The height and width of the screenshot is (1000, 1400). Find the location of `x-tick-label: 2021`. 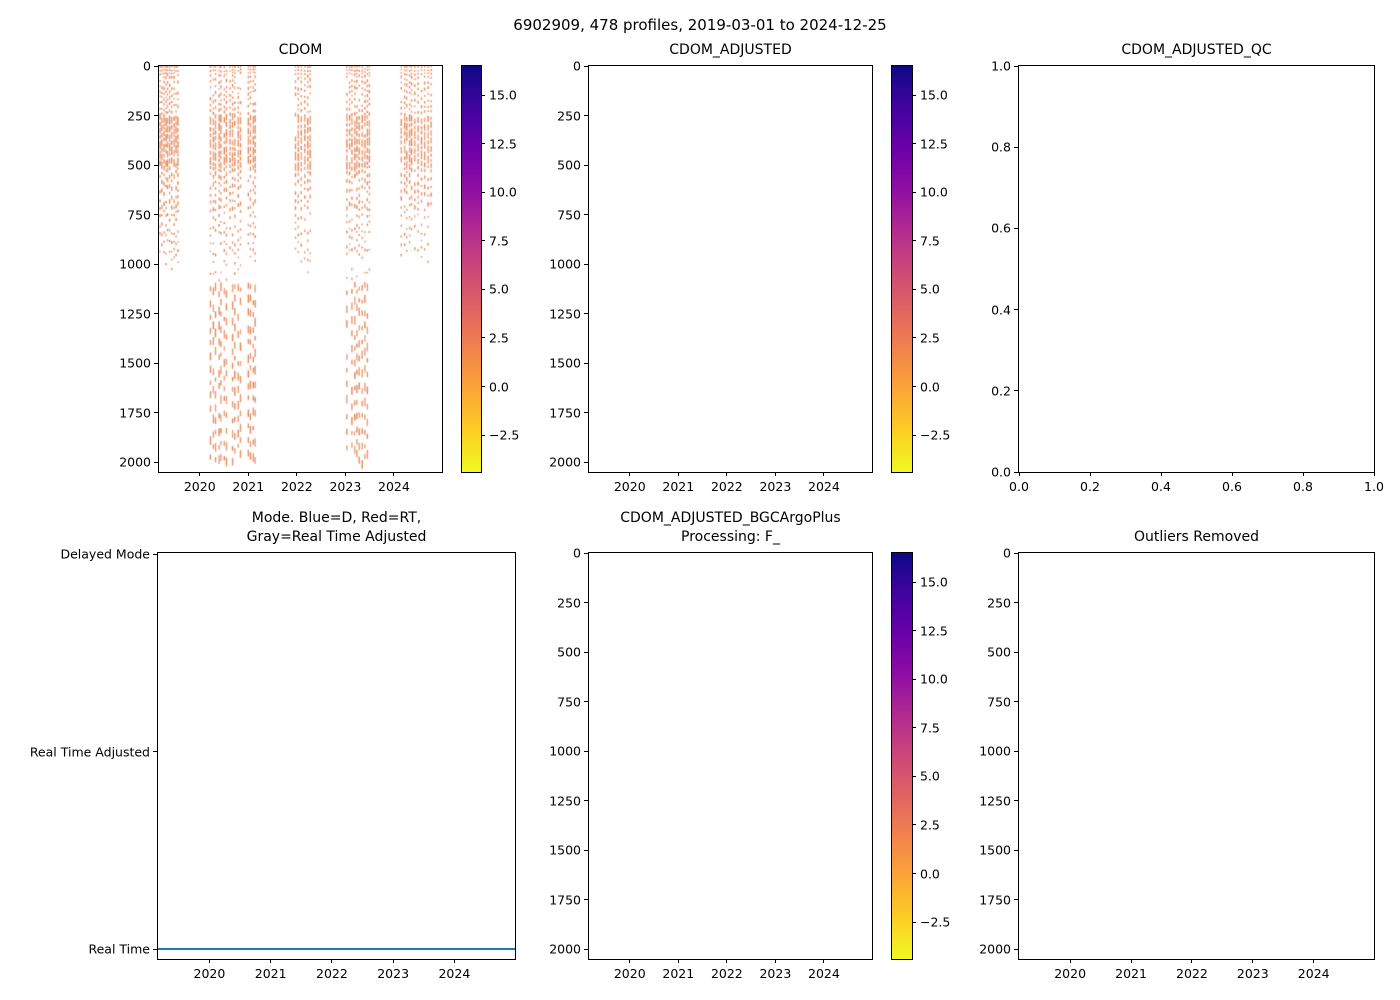

x-tick-label: 2021 is located at coordinates (678, 486).